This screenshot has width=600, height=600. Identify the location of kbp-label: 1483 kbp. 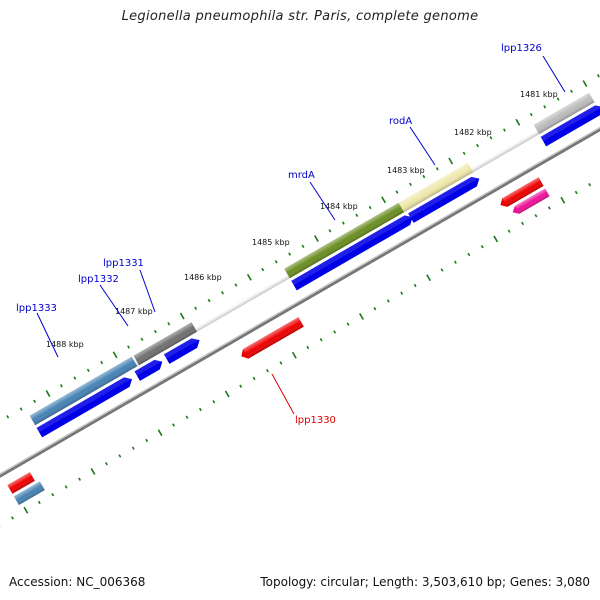
(406, 170).